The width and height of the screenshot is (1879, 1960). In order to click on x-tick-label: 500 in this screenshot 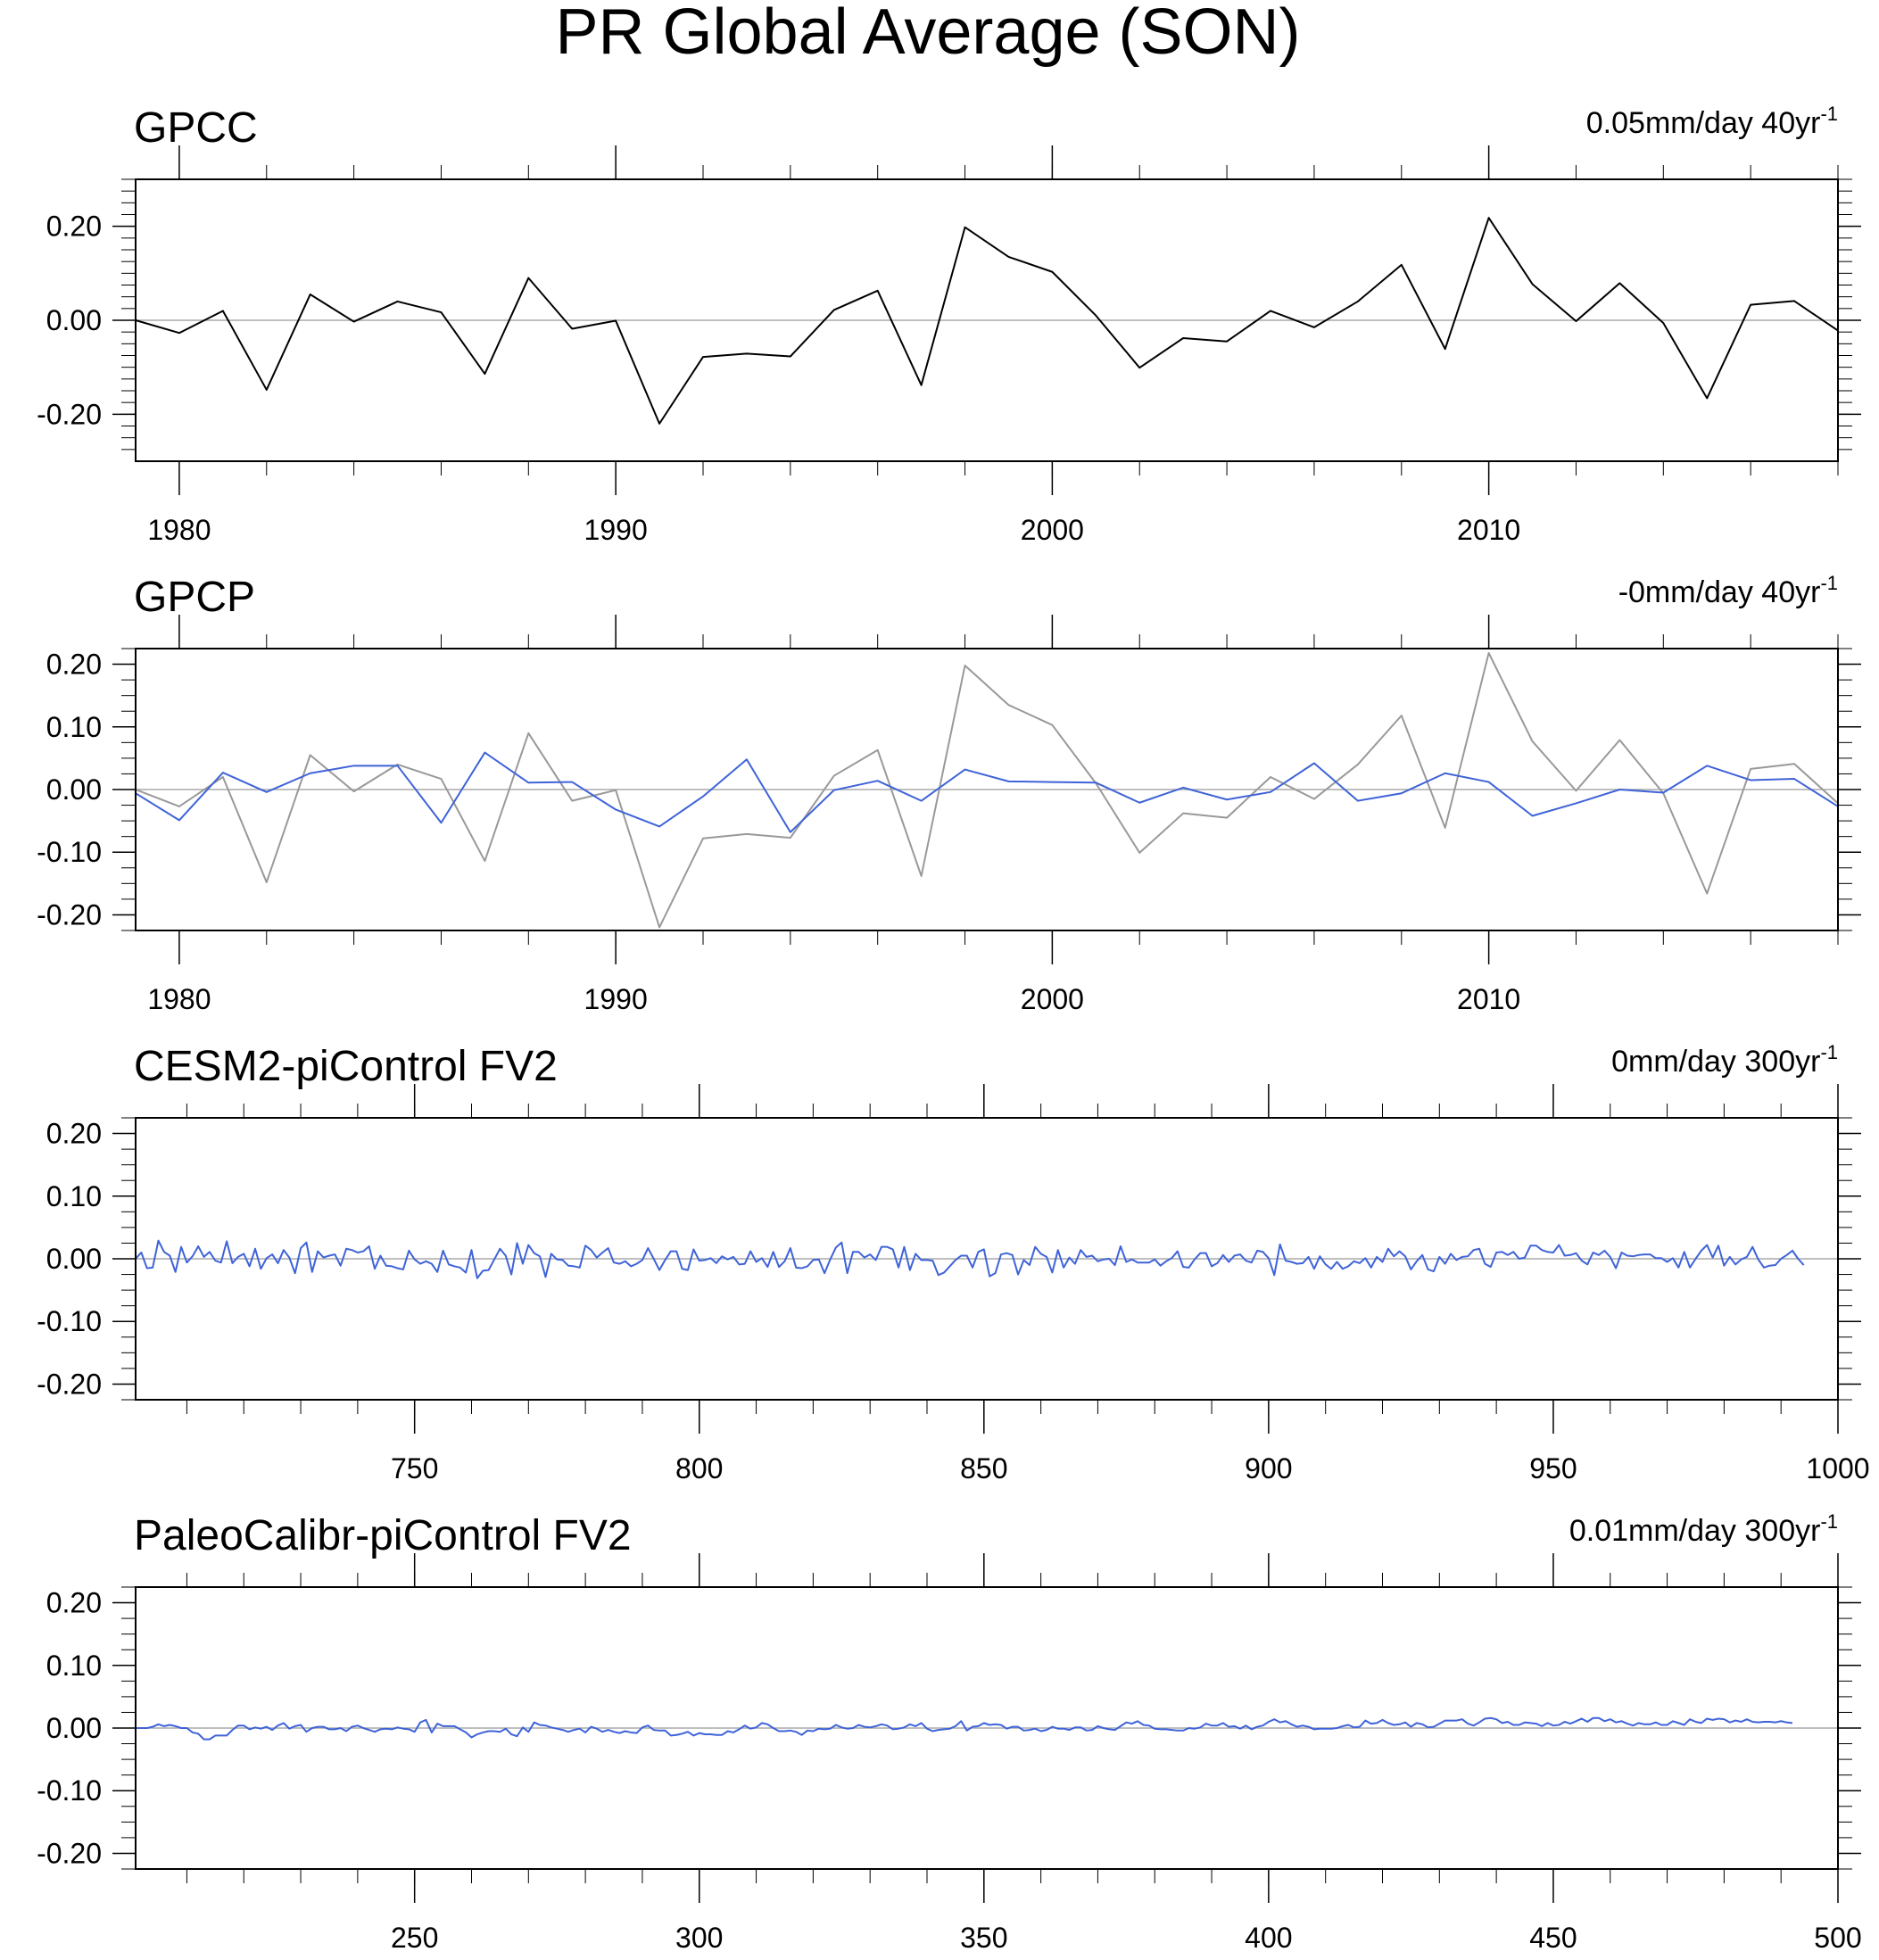, I will do `click(1837, 1938)`.